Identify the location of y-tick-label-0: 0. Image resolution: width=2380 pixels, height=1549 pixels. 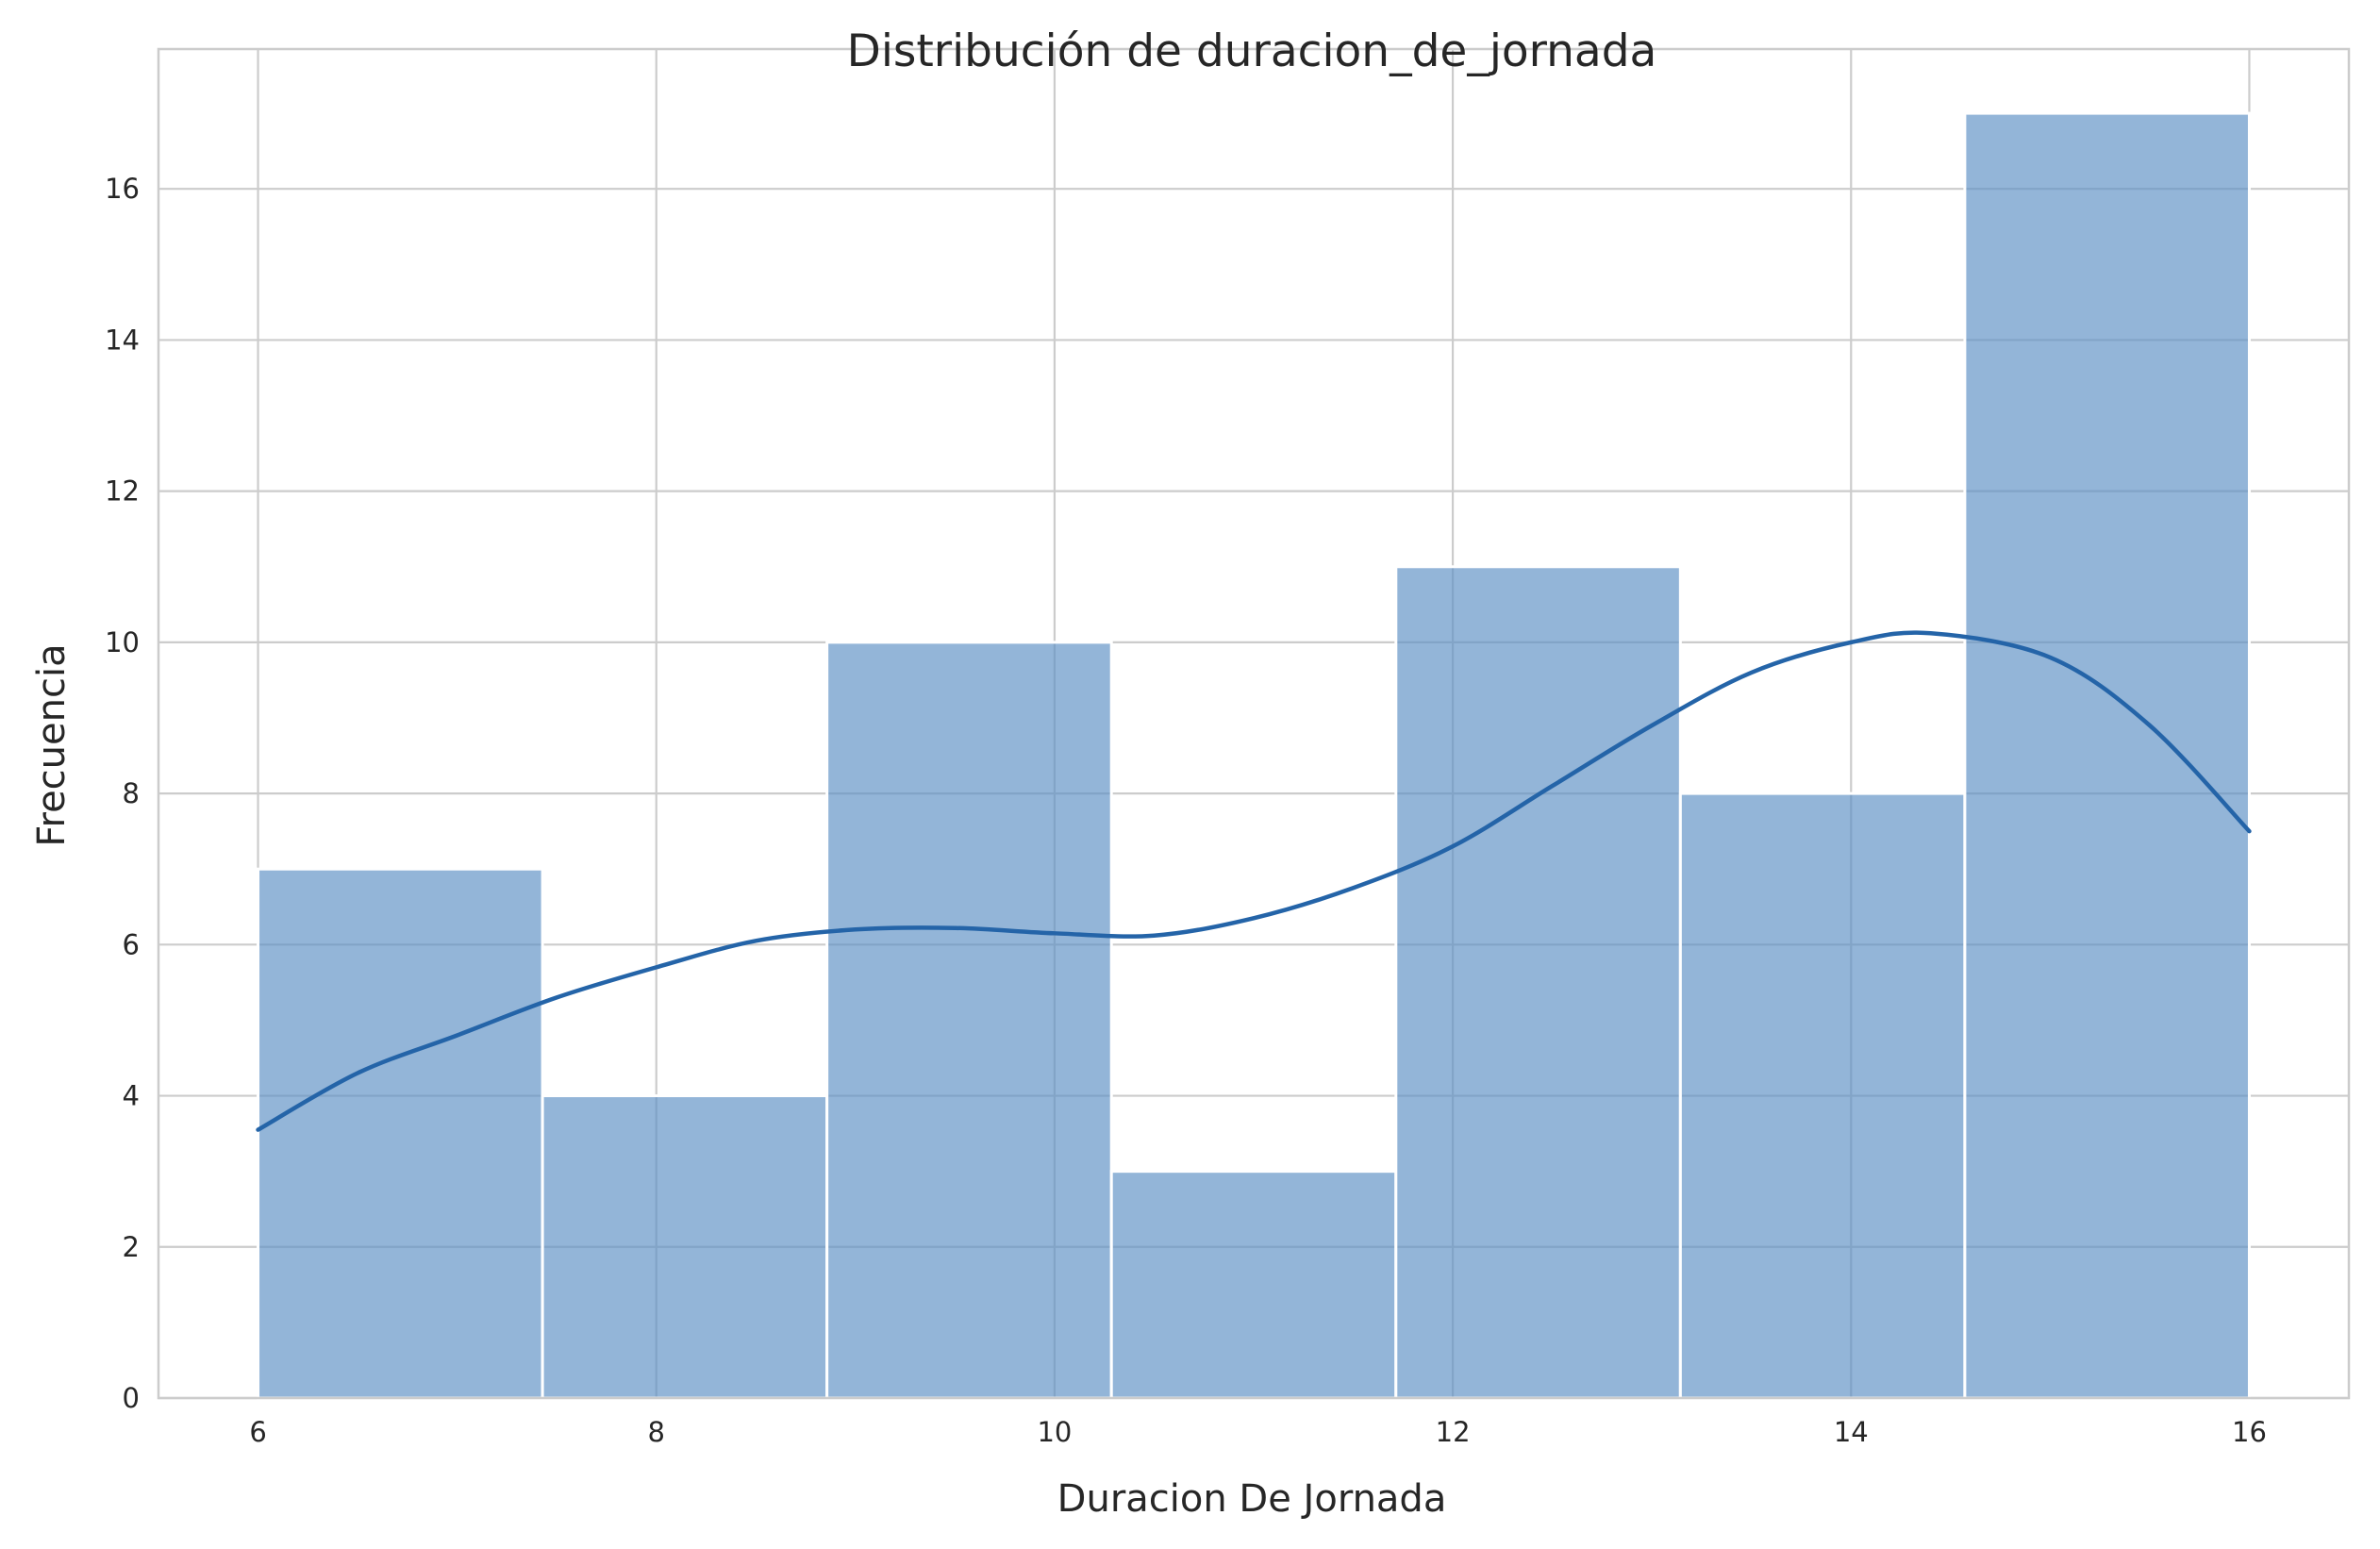
(131, 1398).